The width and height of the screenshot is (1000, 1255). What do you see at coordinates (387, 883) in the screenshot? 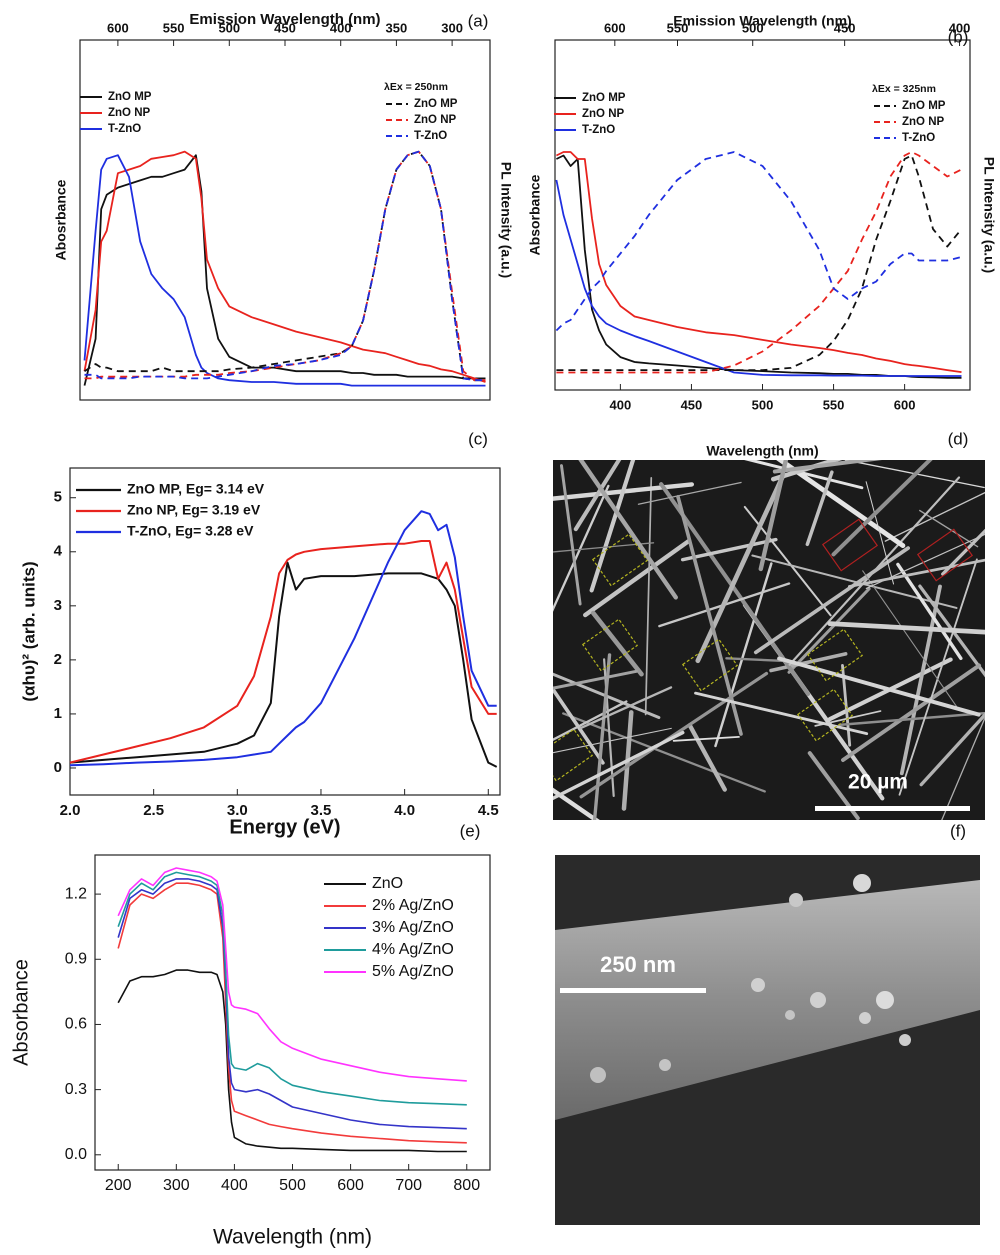
I see `legend-label: ZnO` at bounding box center [387, 883].